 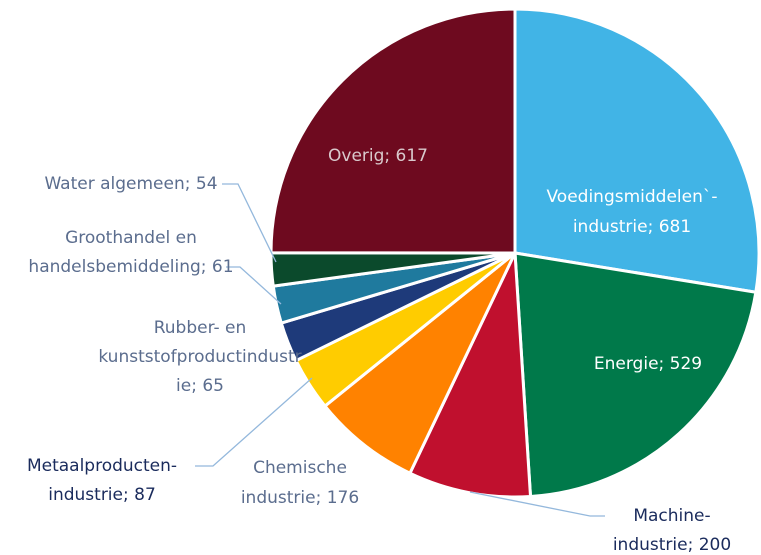 I want to click on data-label: Chemische, so click(x=300, y=468).